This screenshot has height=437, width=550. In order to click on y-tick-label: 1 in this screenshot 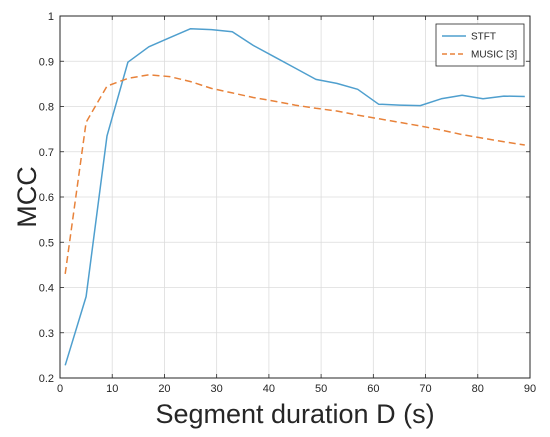, I will do `click(51, 17)`.